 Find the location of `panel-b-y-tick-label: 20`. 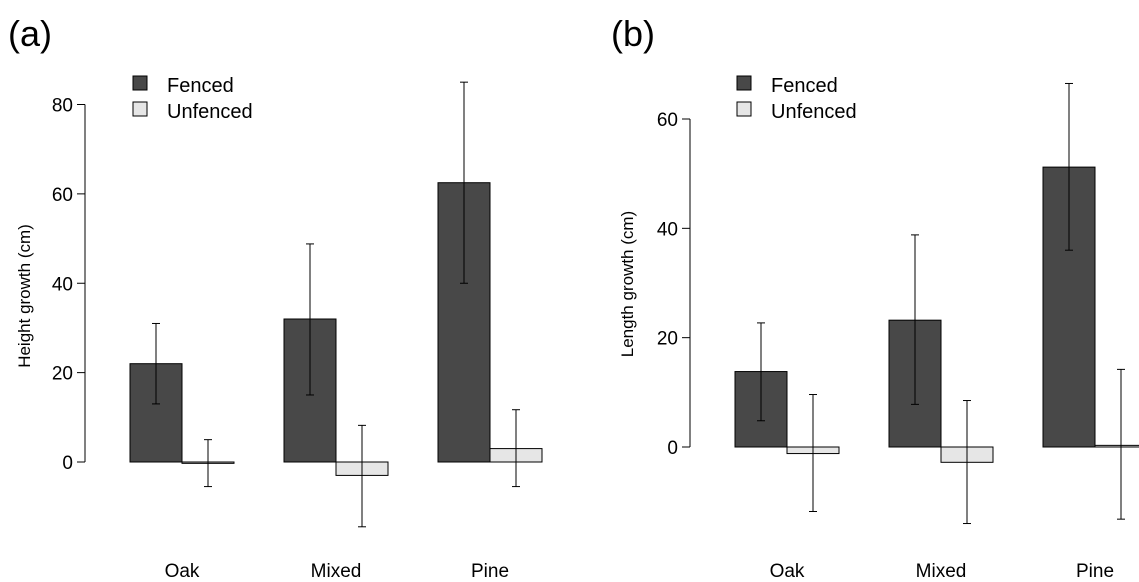

panel-b-y-tick-label: 20 is located at coordinates (667, 339).